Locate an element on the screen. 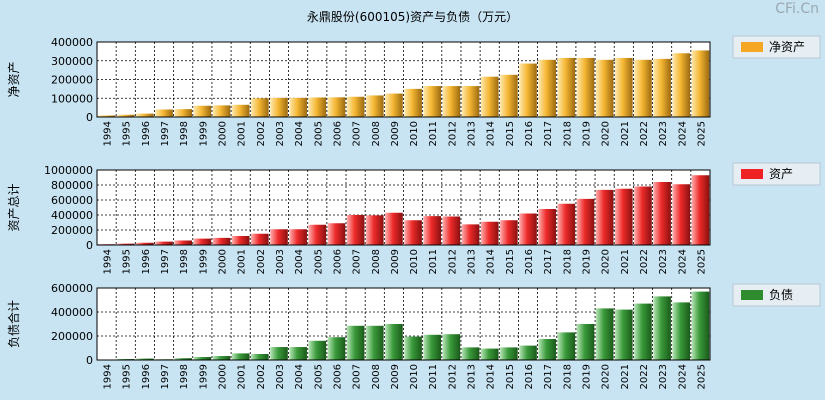 The height and width of the screenshot is (400, 825). bar-2017 is located at coordinates (547, 349).